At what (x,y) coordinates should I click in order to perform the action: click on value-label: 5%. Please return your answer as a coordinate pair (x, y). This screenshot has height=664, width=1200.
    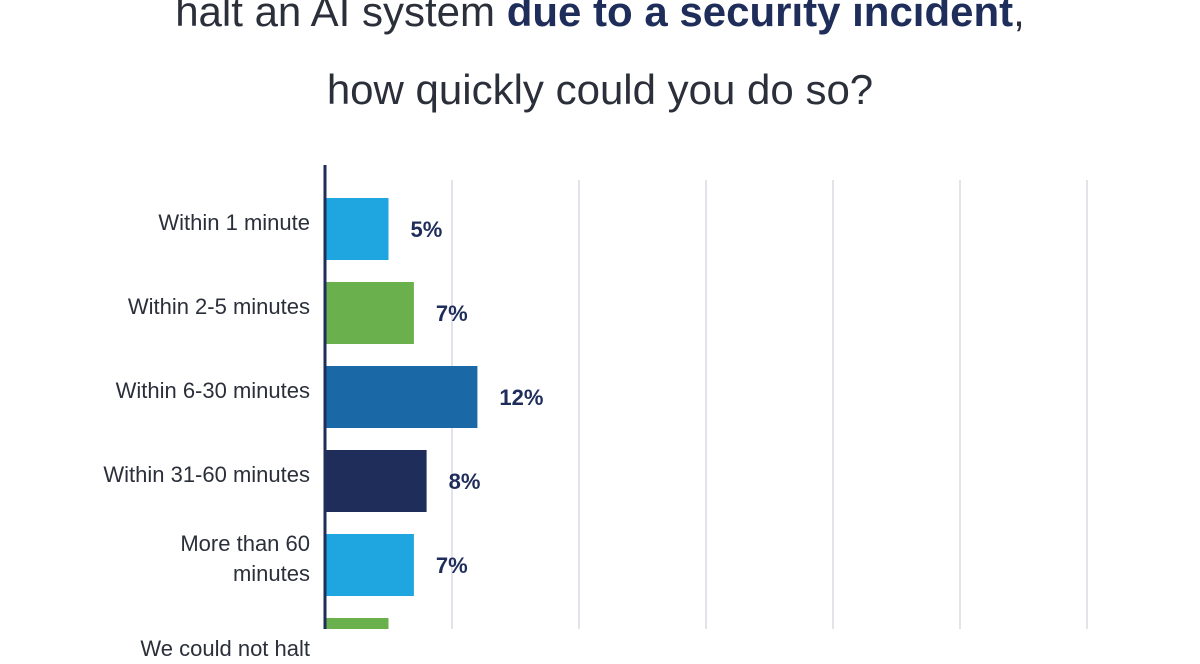
    Looking at the image, I should click on (427, 229).